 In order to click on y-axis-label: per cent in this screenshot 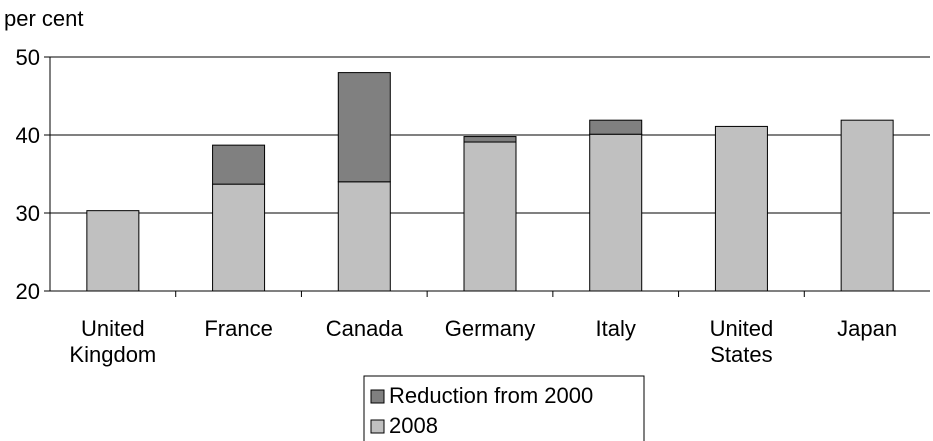, I will do `click(44, 18)`.